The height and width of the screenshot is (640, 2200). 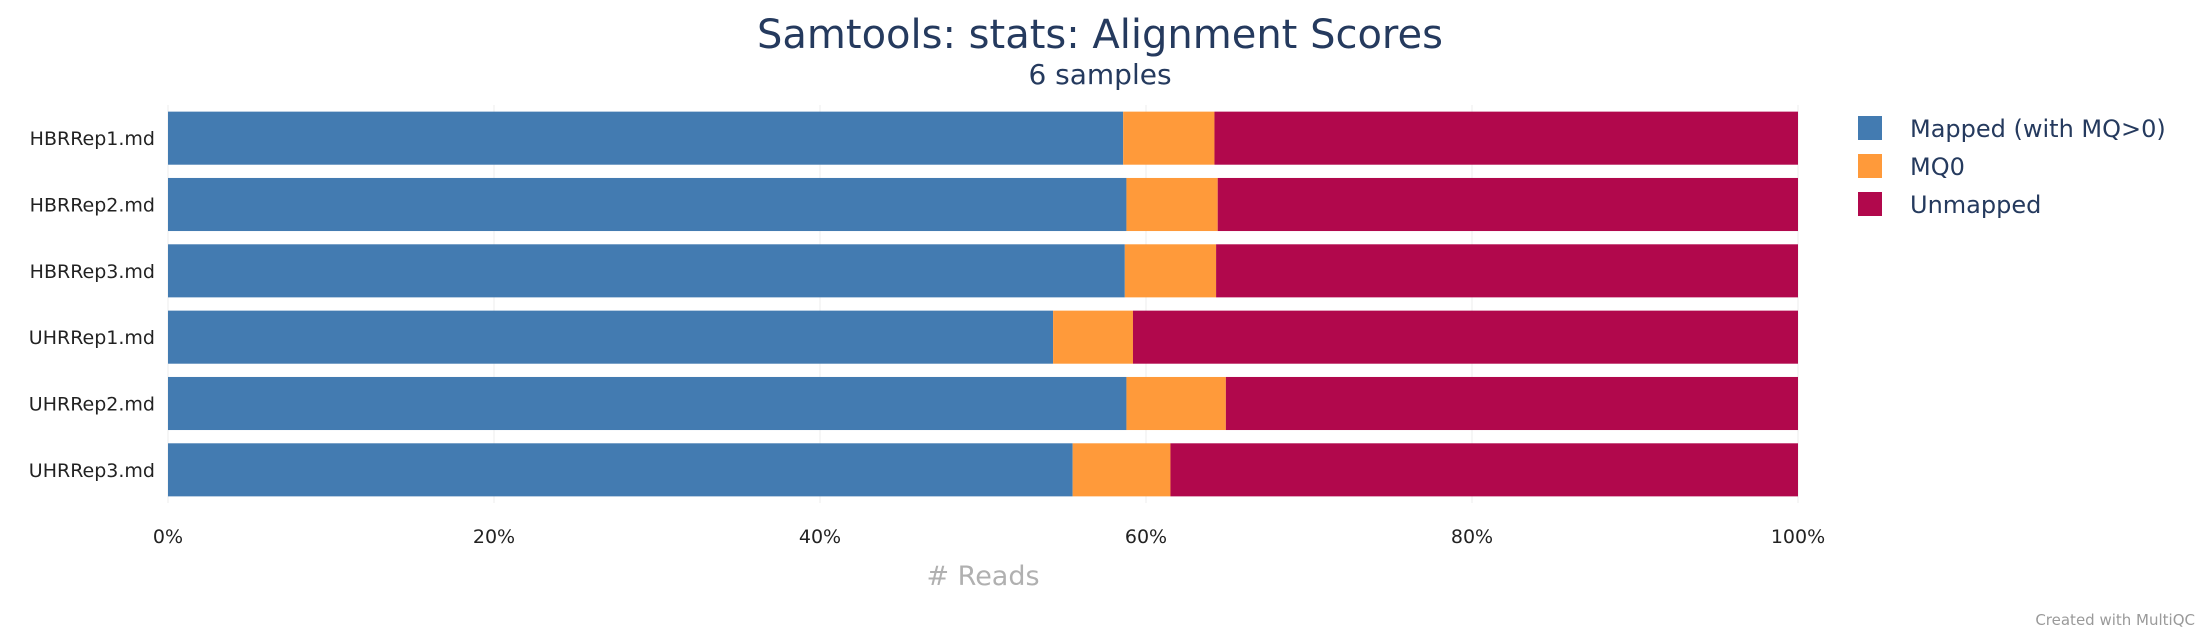 I want to click on legend-label: MQ0, so click(x=1937, y=167).